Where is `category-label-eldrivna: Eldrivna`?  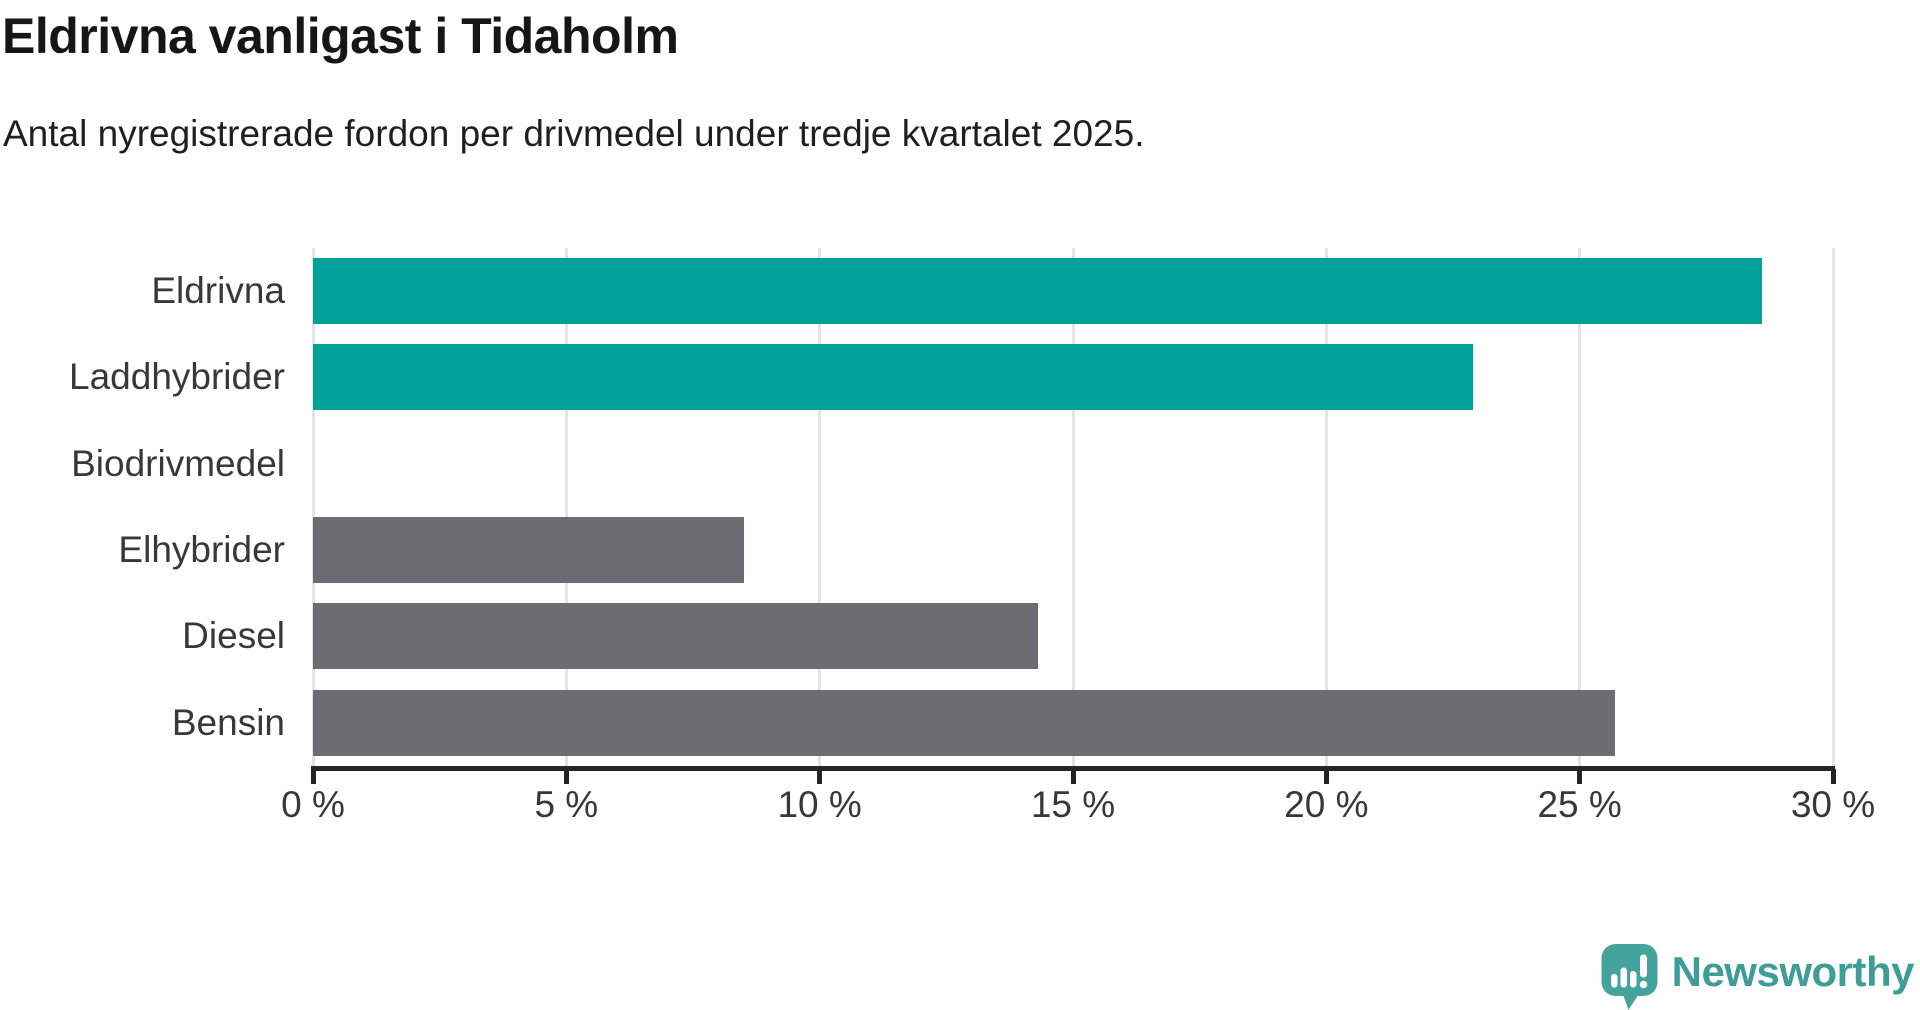 category-label-eldrivna: Eldrivna is located at coordinates (218, 290).